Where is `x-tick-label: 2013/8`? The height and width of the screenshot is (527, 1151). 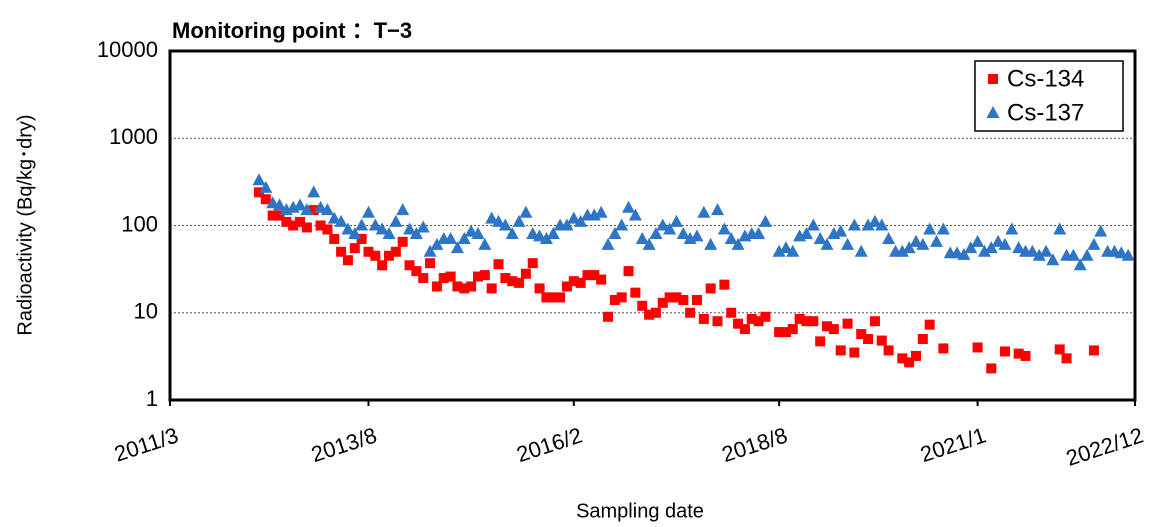 x-tick-label: 2013/8 is located at coordinates (344, 445).